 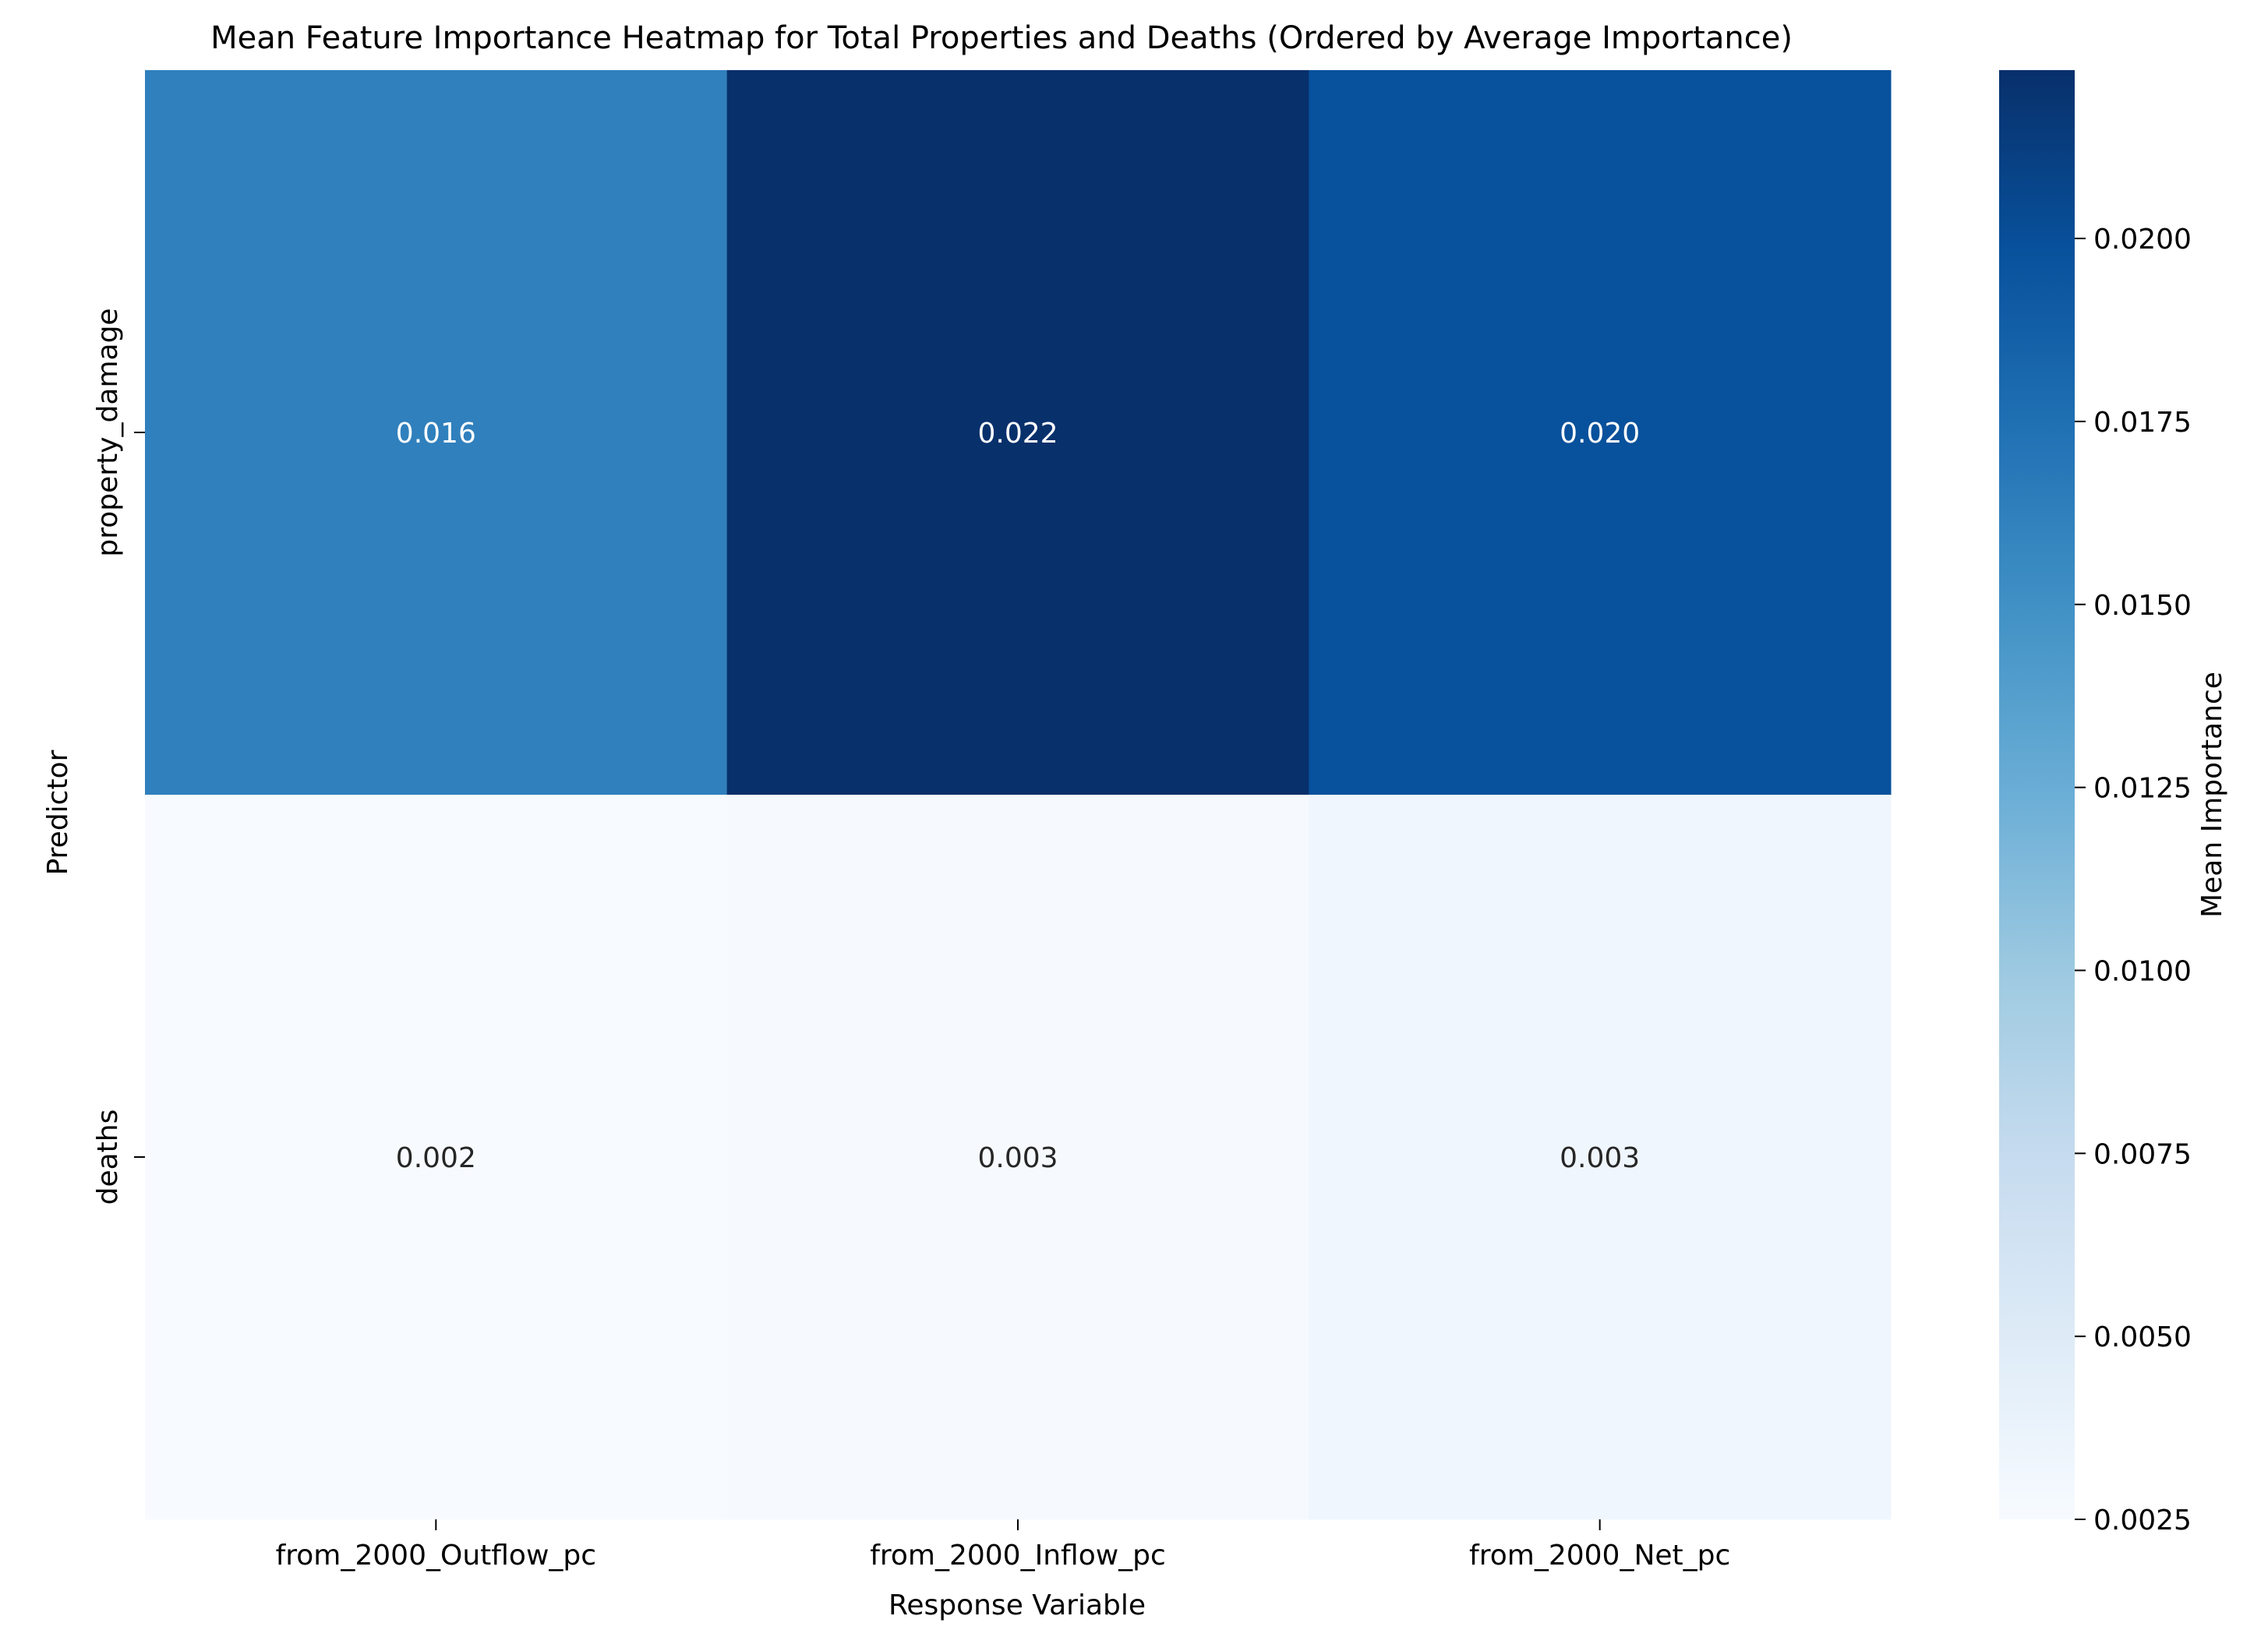 What do you see at coordinates (2212, 795) in the screenshot?
I see `colorbar-label: Mean Importance` at bounding box center [2212, 795].